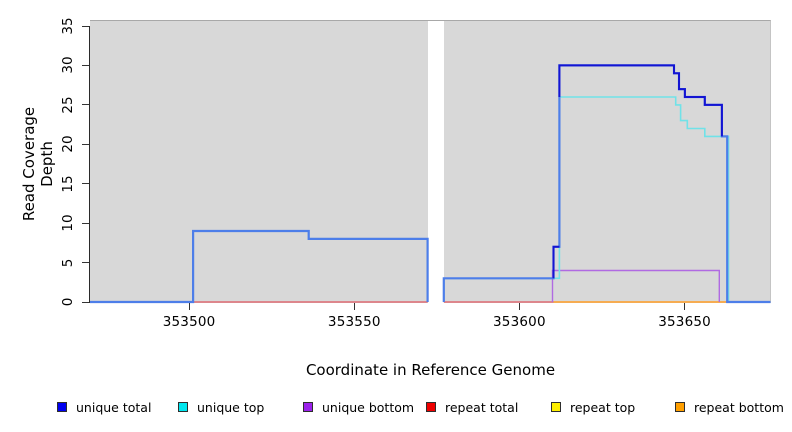 This screenshot has width=792, height=432. Describe the element at coordinates (68, 223) in the screenshot. I see `y-tick-label: 10` at that location.